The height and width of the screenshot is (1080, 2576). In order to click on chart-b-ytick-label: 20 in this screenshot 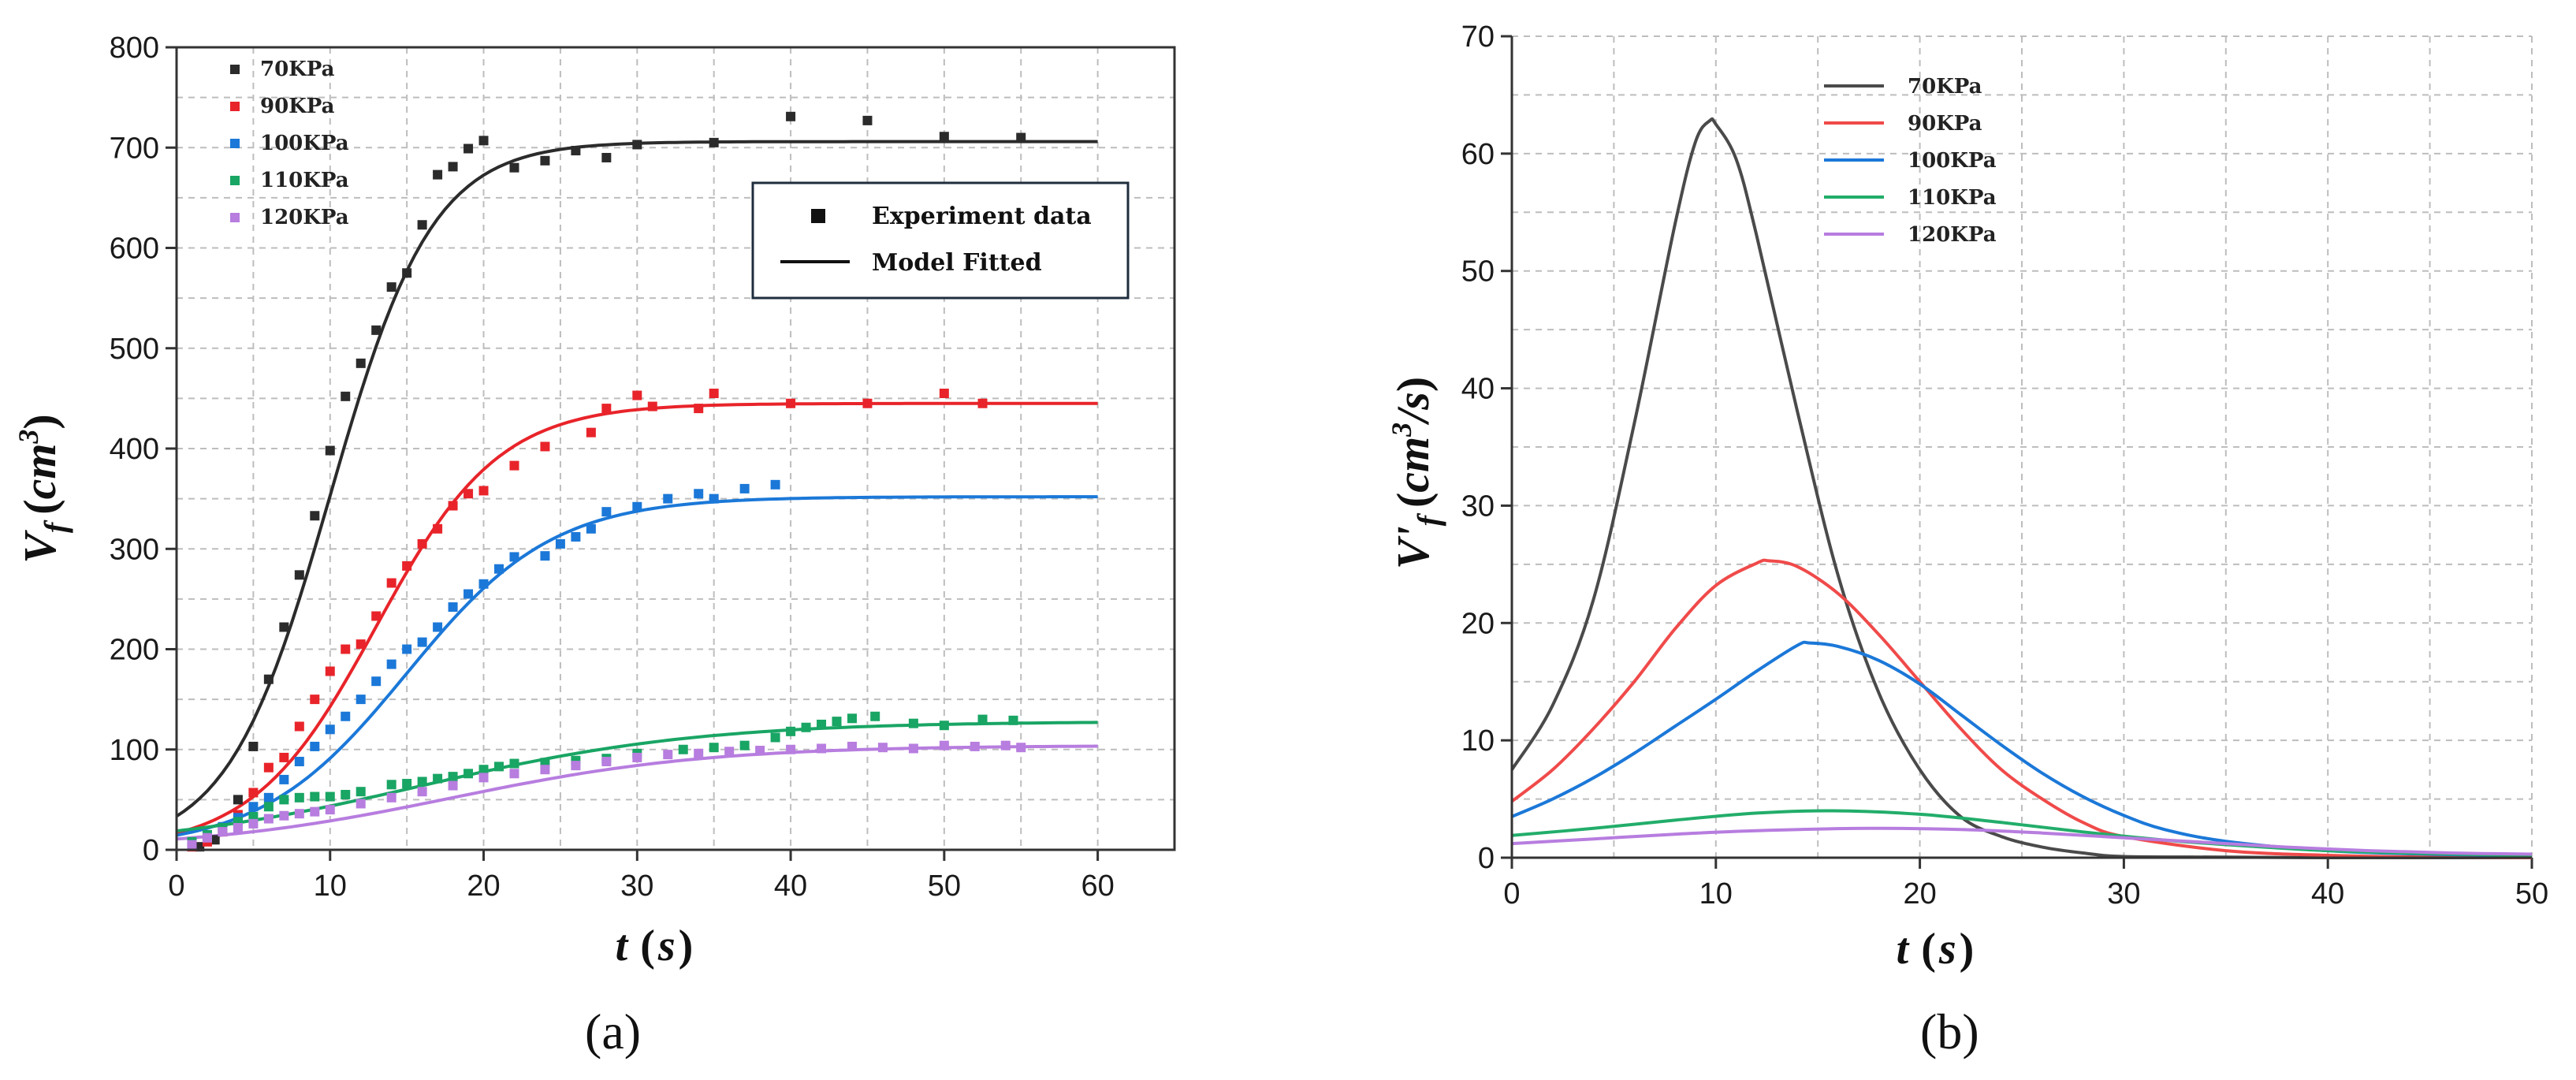, I will do `click(1478, 623)`.